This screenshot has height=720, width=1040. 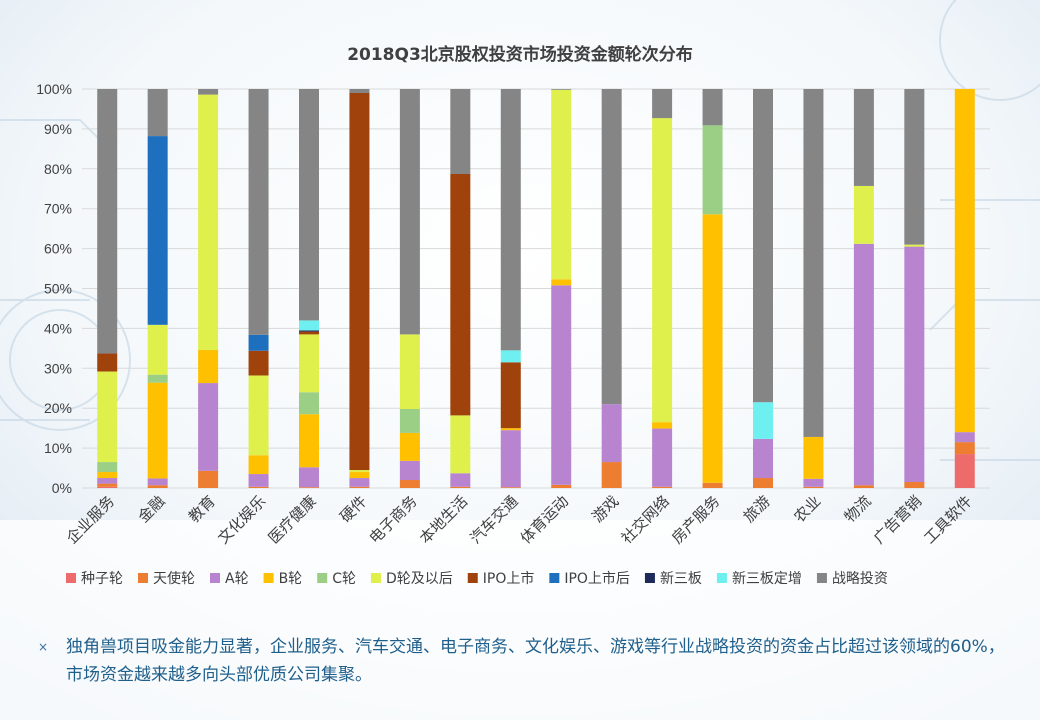 I want to click on legend-label: 新三板定增, so click(x=767, y=579).